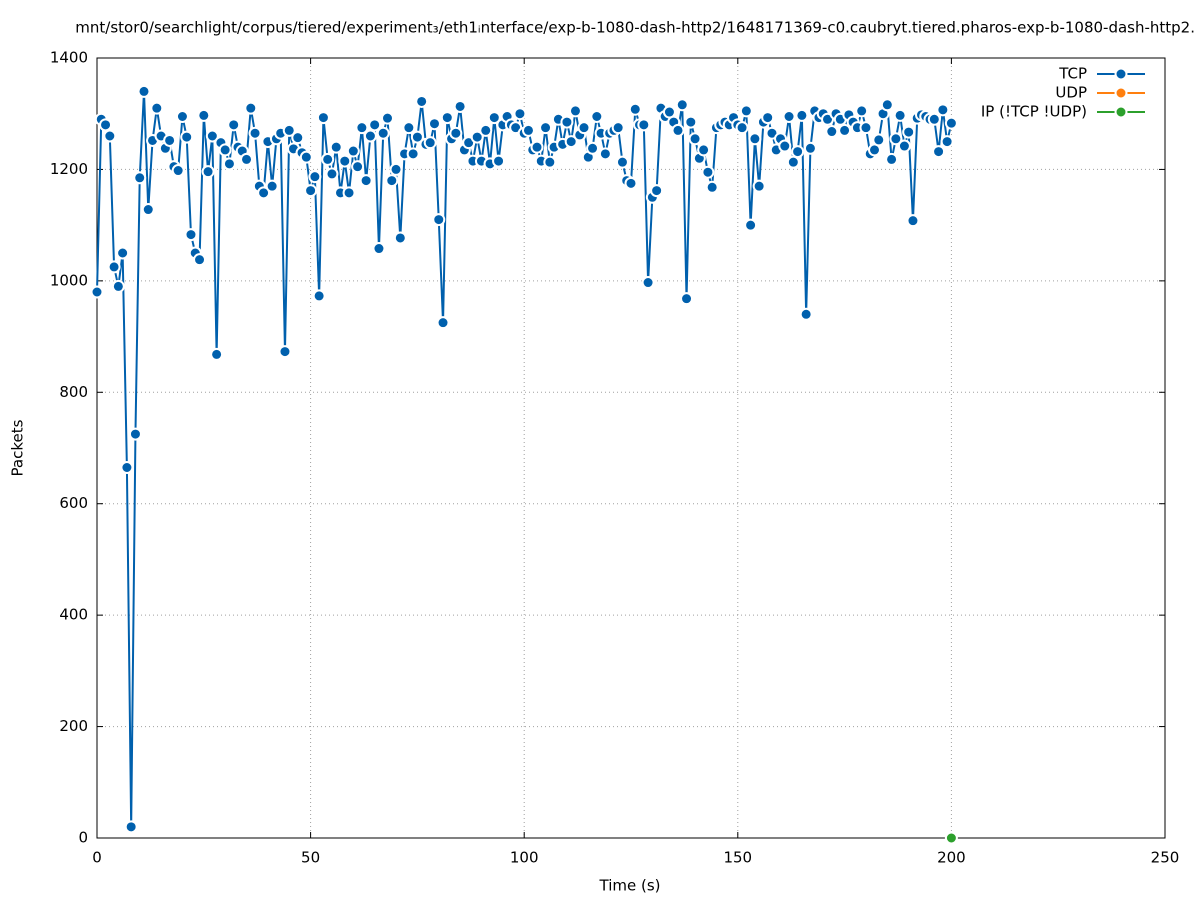 This screenshot has width=1197, height=900. Describe the element at coordinates (97, 858) in the screenshot. I see `x-tick-label: 0` at that location.